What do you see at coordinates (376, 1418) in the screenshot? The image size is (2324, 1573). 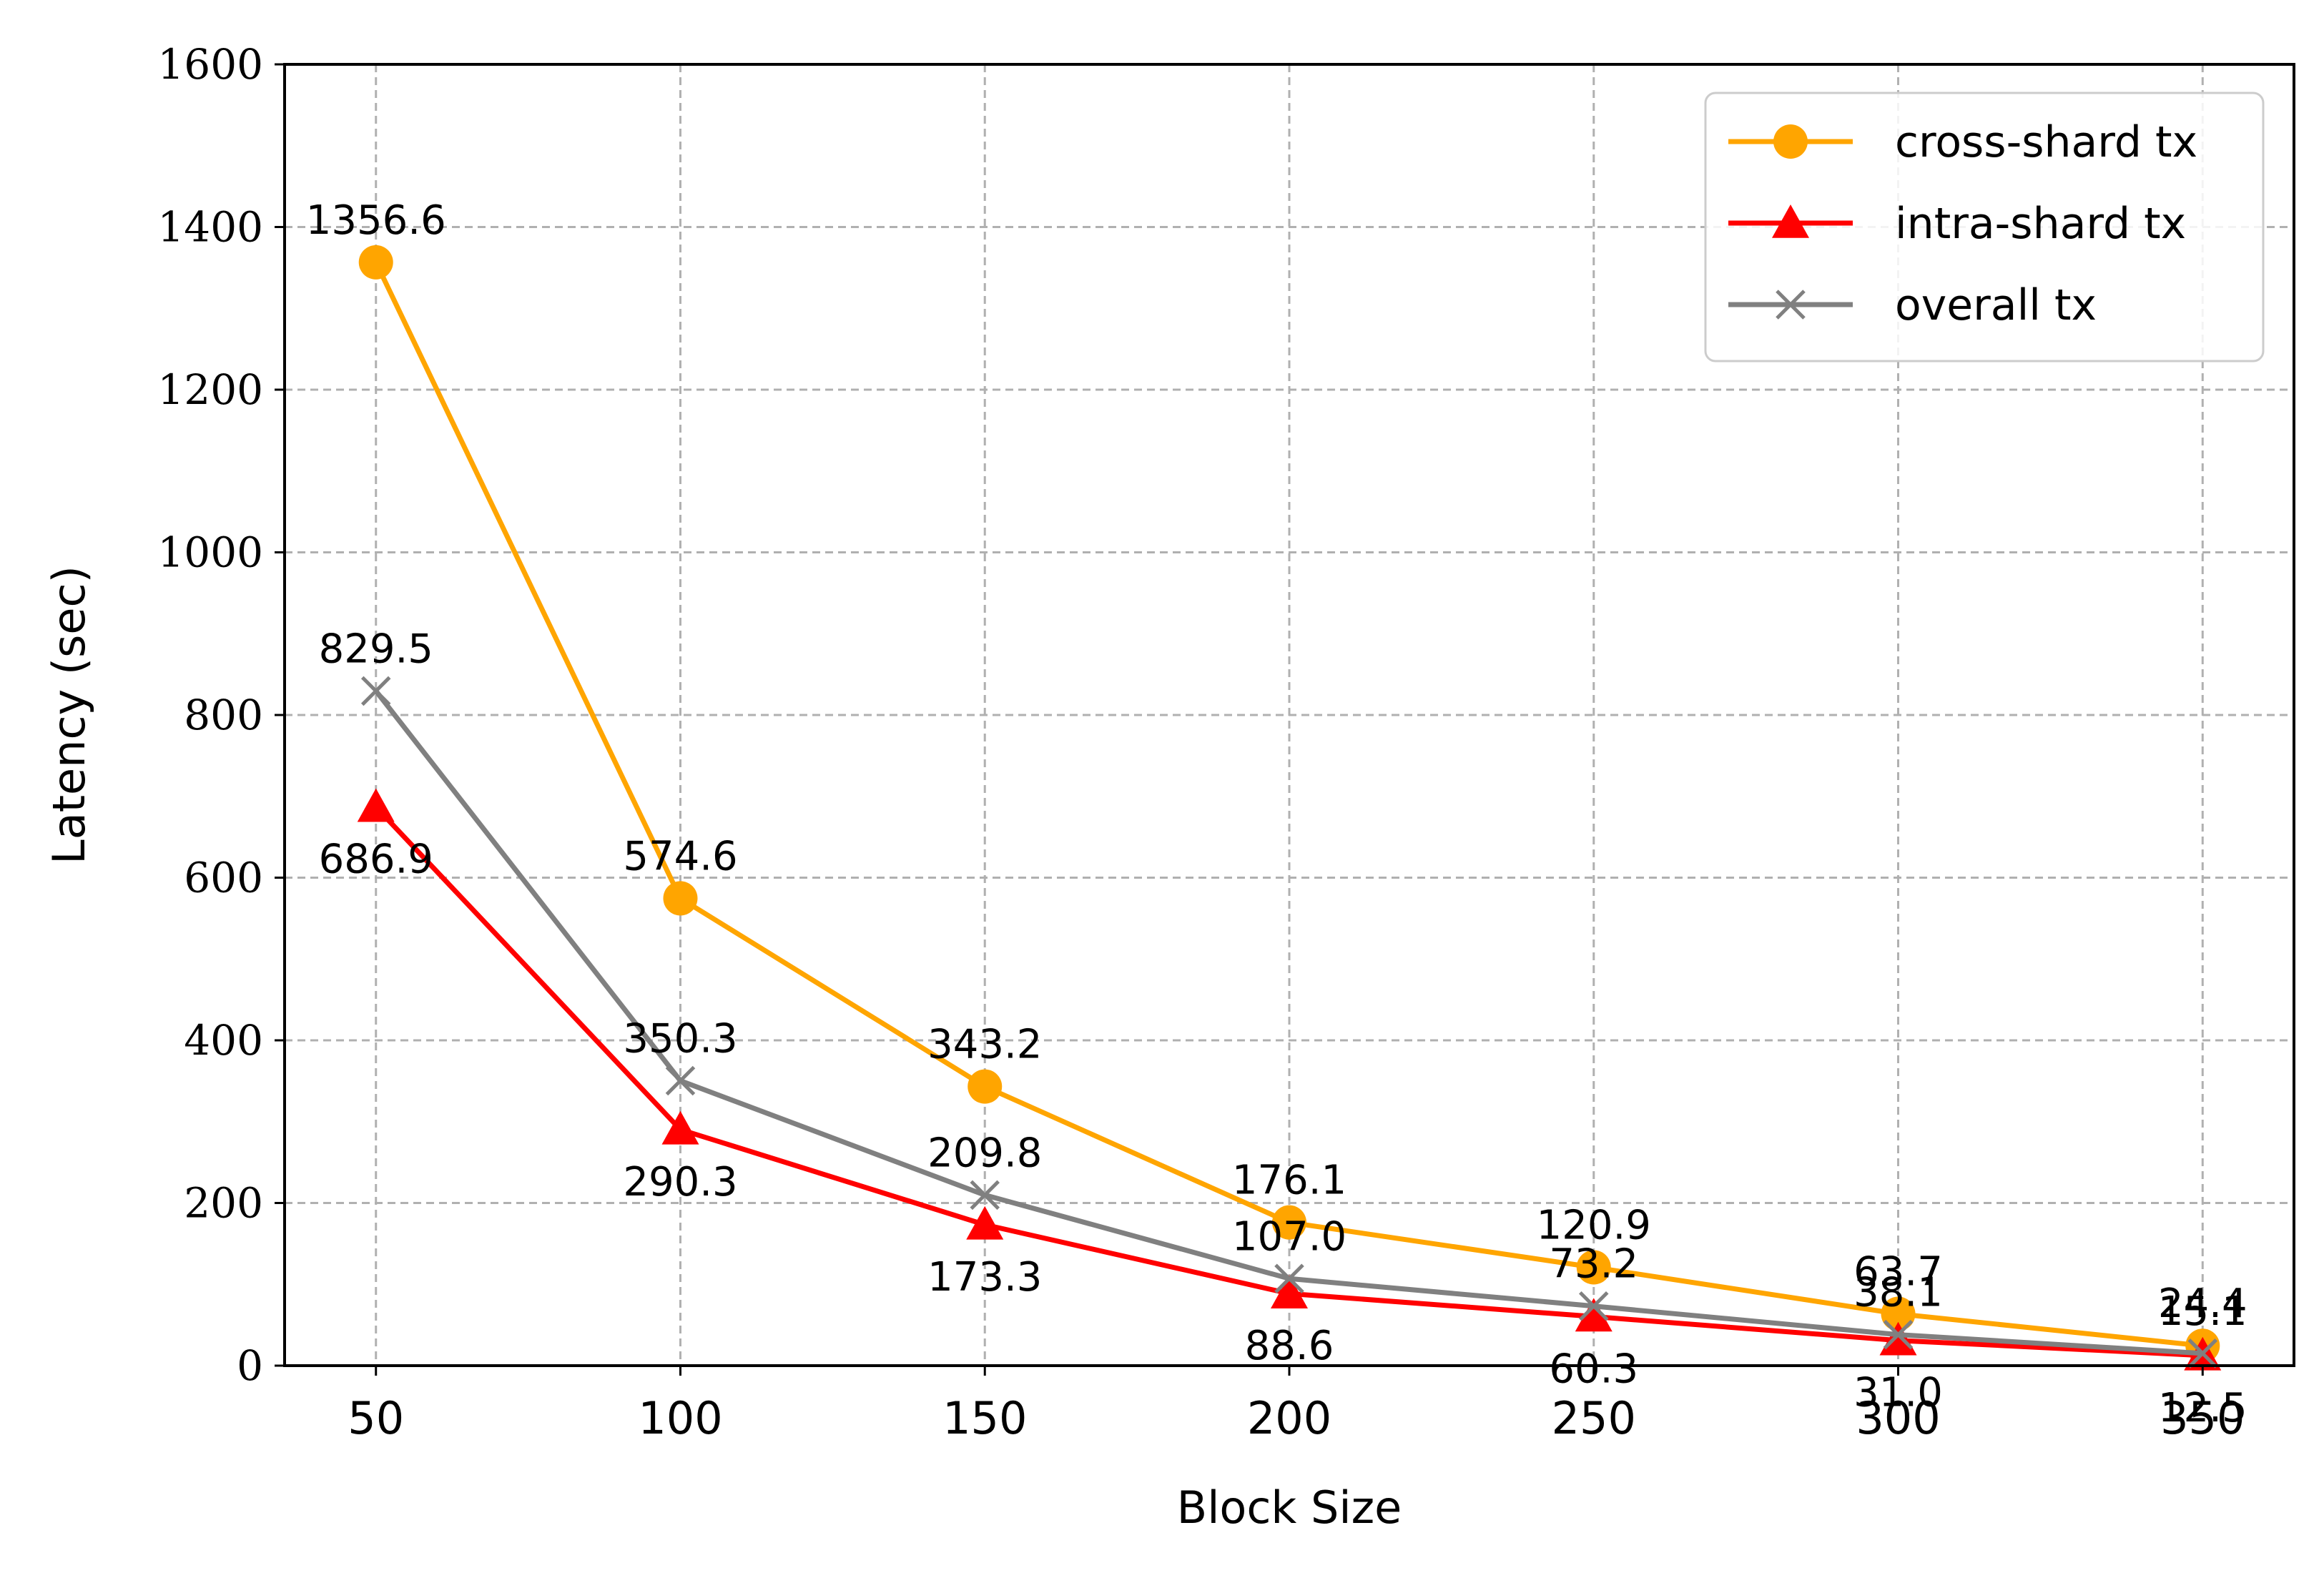 I see `x-tick-label: 50` at bounding box center [376, 1418].